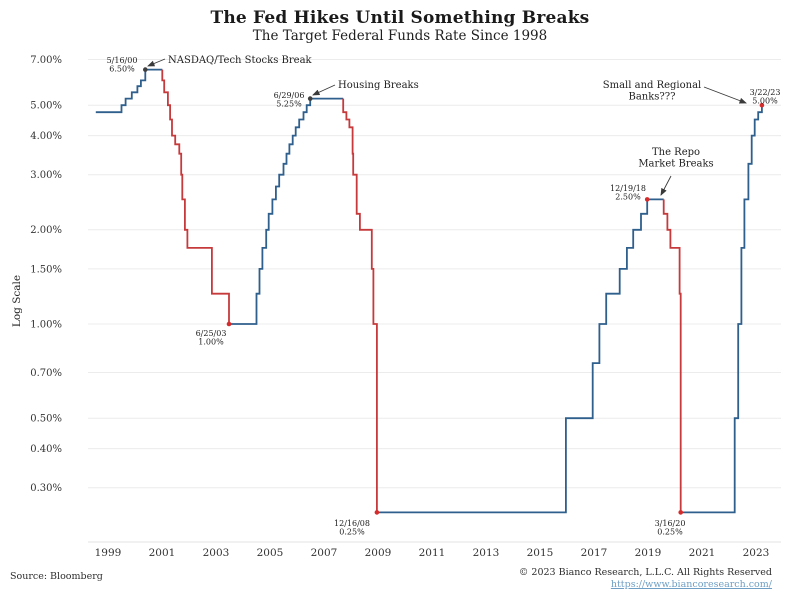 This screenshot has height=600, width=800. What do you see at coordinates (46, 419) in the screenshot?
I see `y-tick-label: 0.50%` at bounding box center [46, 419].